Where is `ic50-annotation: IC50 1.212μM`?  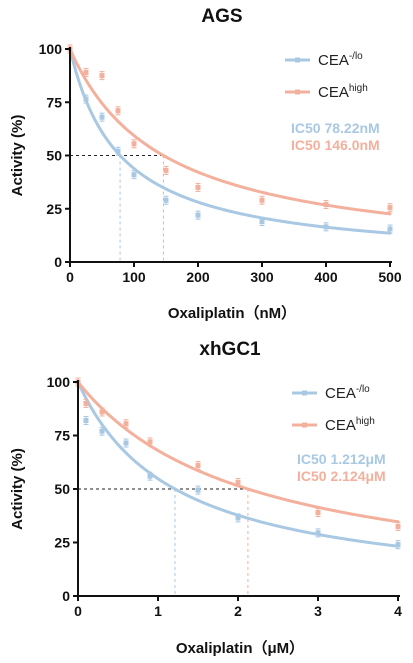 ic50-annotation: IC50 1.212μM is located at coordinates (341, 459).